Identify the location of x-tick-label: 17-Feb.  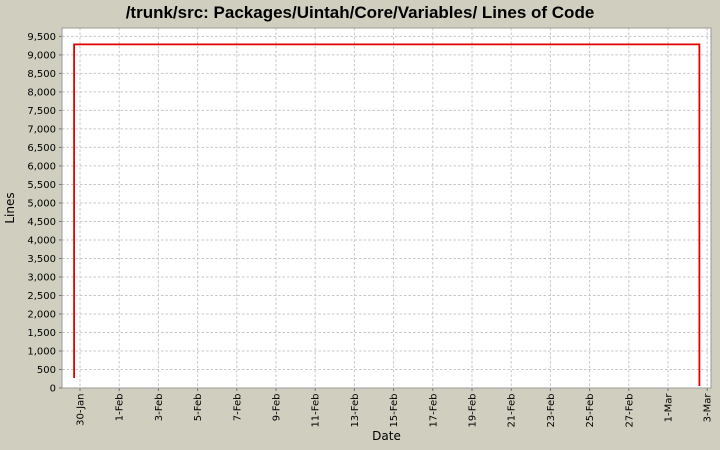
(433, 411).